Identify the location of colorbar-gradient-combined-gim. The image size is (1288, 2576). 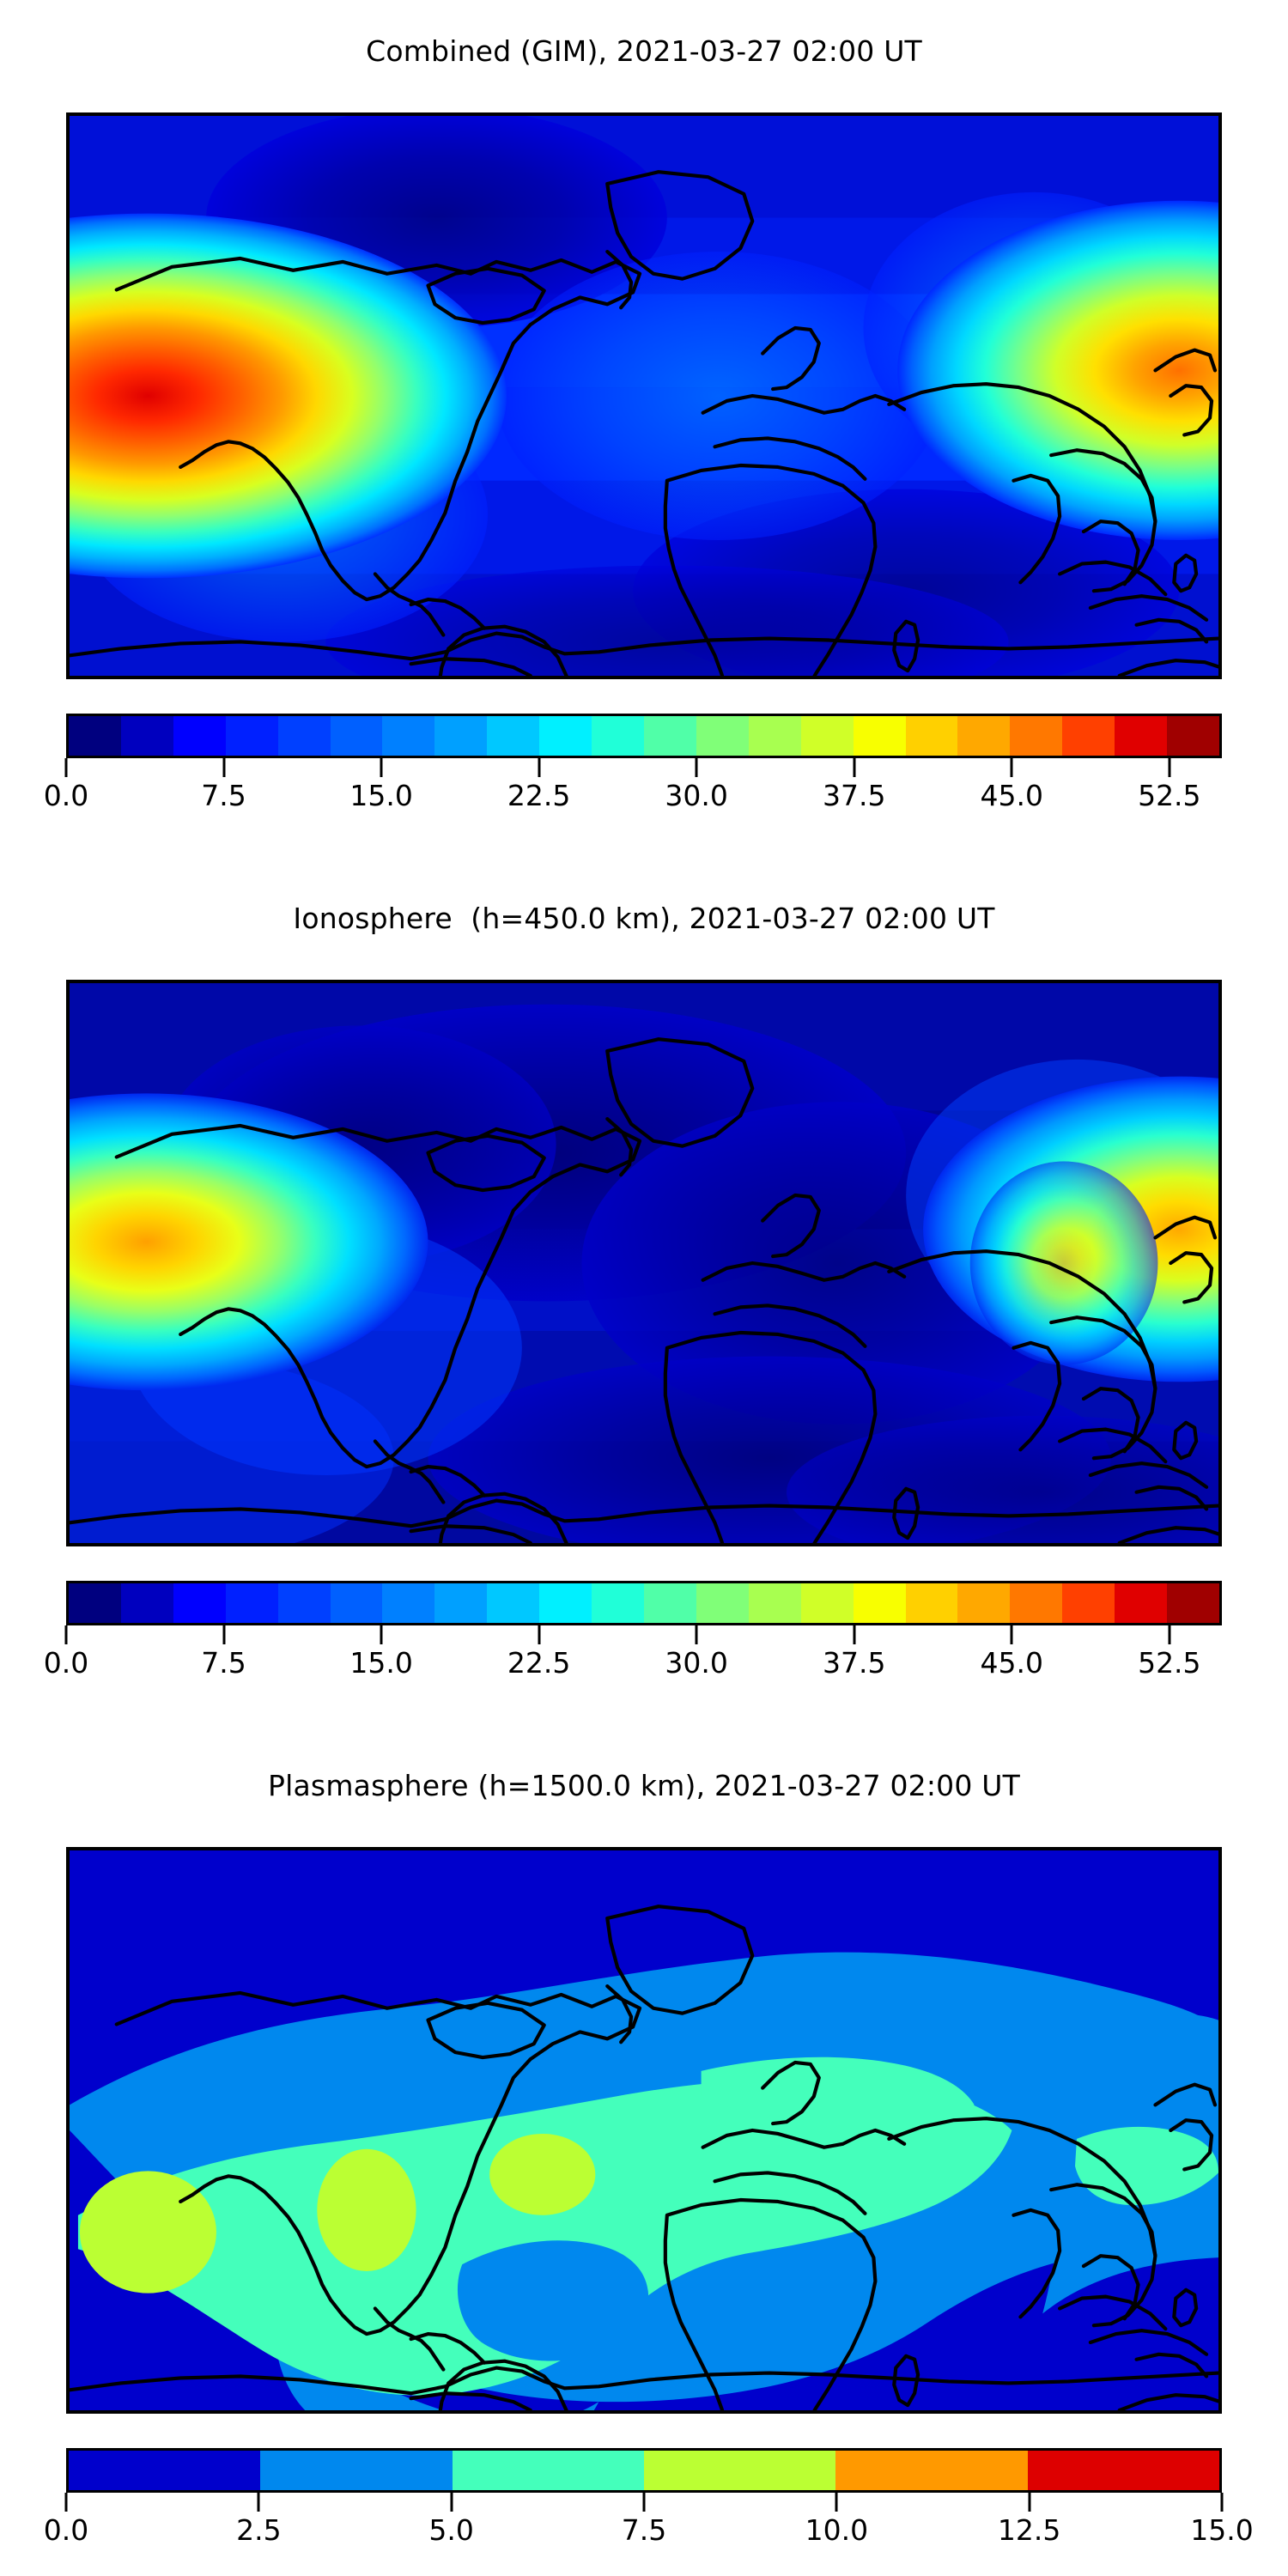
(644, 736).